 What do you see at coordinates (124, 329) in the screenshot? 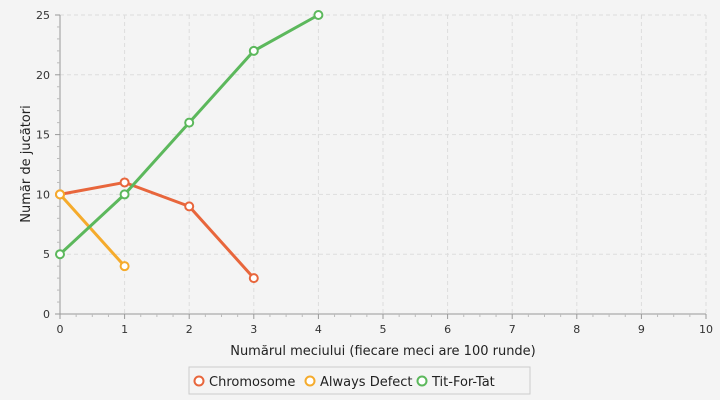
I see `x-tick-label: 1` at bounding box center [124, 329].